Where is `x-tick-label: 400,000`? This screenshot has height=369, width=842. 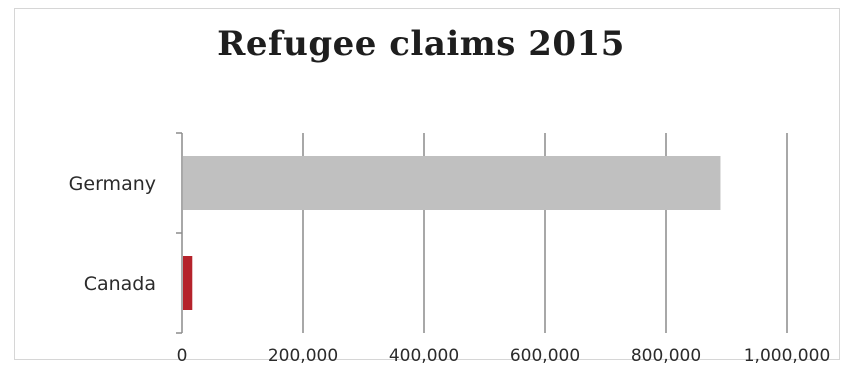
x-tick-label: 400,000 is located at coordinates (424, 356).